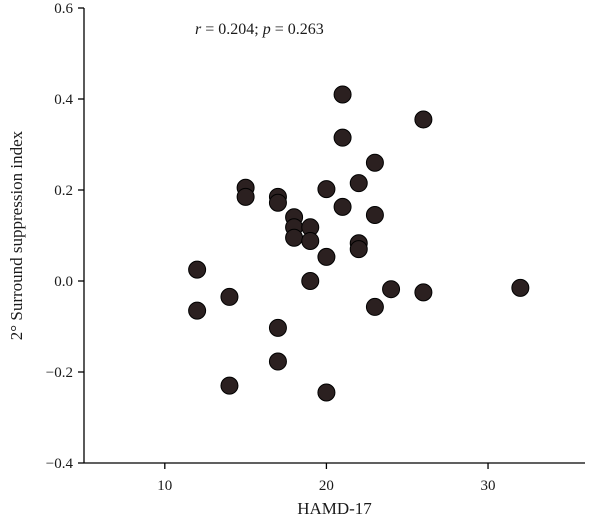 The width and height of the screenshot is (600, 522). What do you see at coordinates (65, 236) in the screenshot?
I see `y-ticks: −0.4 −0.2 0.0 0.2 0.4 0.6` at bounding box center [65, 236].